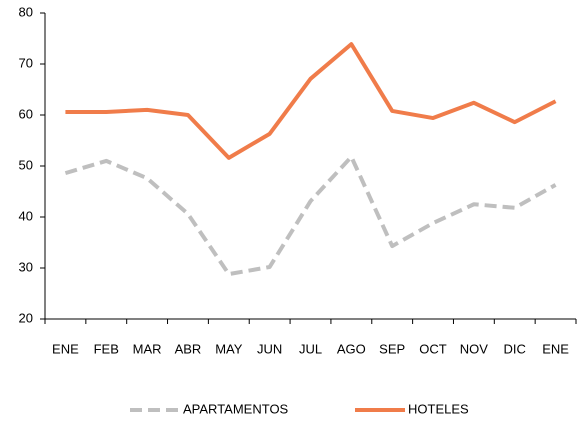  Describe the element at coordinates (236, 408) in the screenshot. I see `legend-label: APARTAMENTOS` at that location.